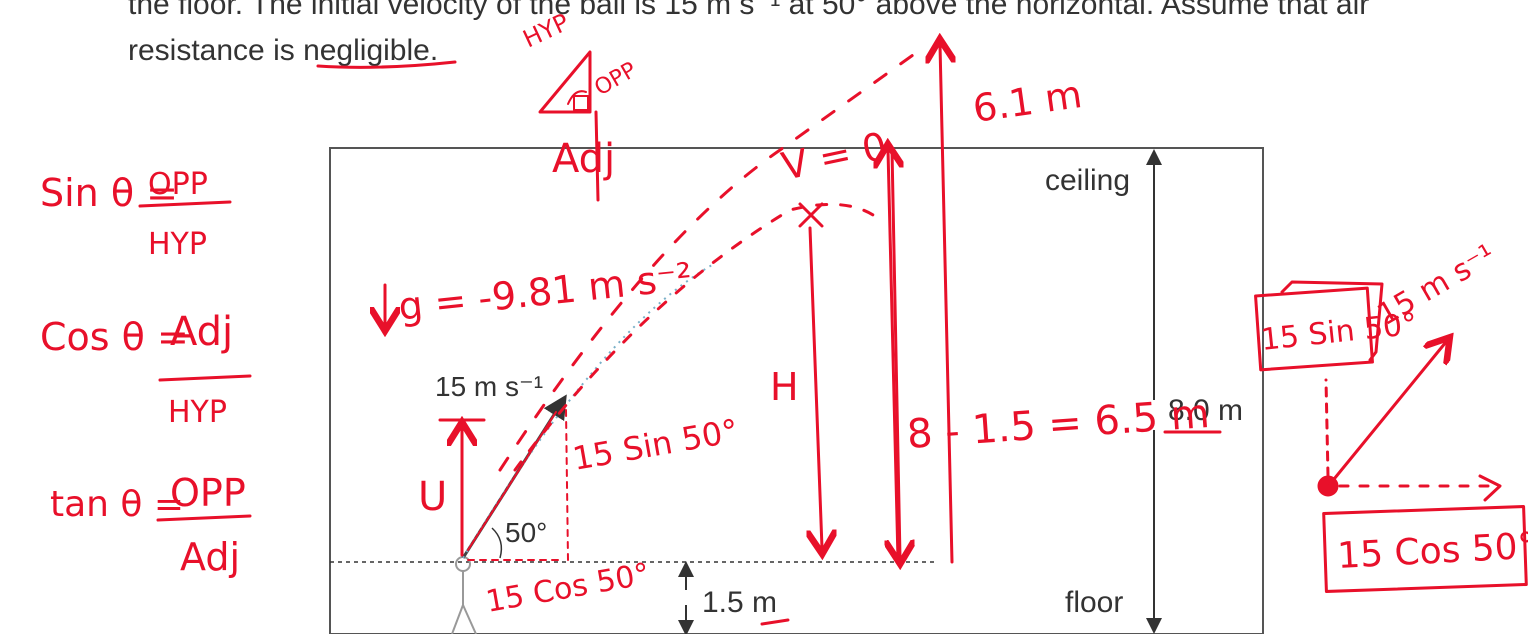 The image size is (1528, 634). I want to click on max-height-label: 6.1 m, so click(1027, 101).